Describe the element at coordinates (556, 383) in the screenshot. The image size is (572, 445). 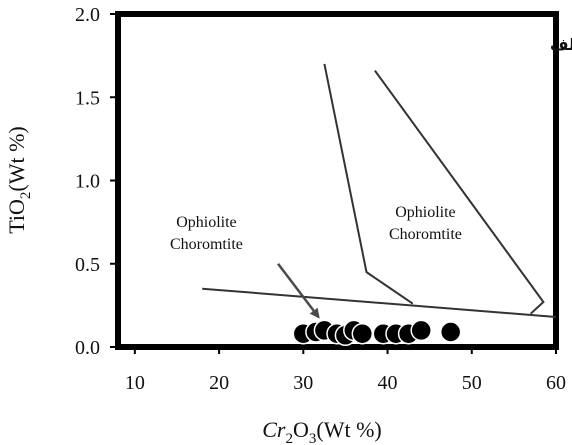
I see `x-tick-label: 60` at that location.